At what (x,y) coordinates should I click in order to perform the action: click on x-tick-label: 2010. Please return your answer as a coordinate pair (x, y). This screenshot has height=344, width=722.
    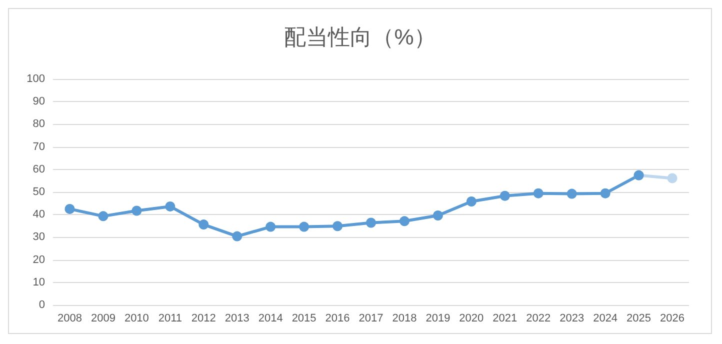
    Looking at the image, I should click on (136, 318).